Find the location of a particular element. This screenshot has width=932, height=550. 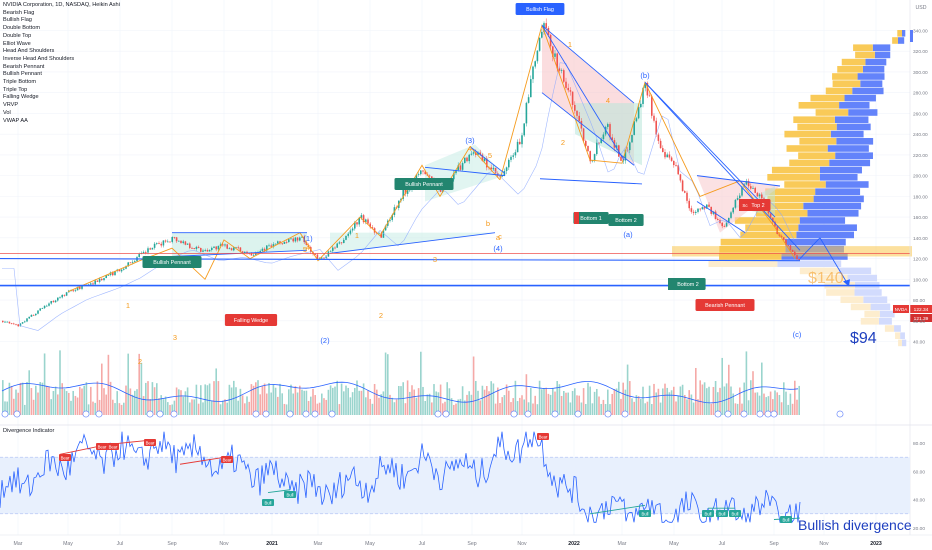

wave-label-blue: (b) is located at coordinates (645, 75).